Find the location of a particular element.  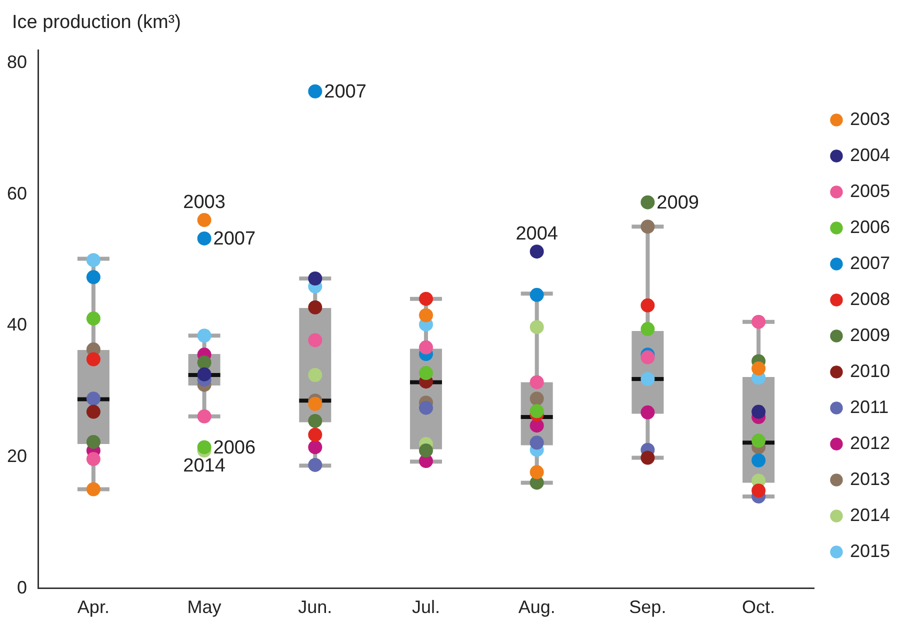

y-axis-title: Ice production (km³) is located at coordinates (96, 23).